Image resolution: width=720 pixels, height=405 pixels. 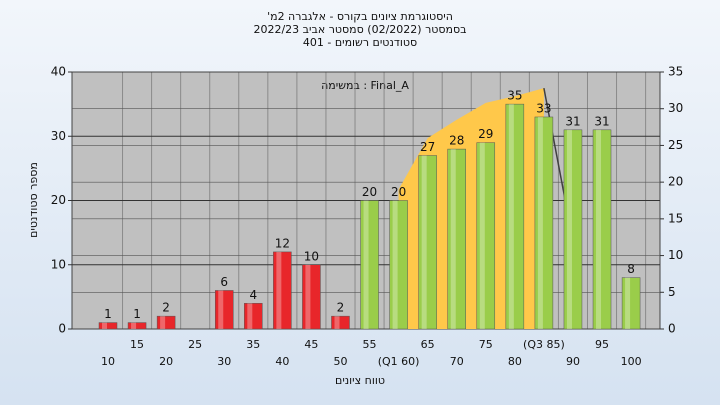 I want to click on value-label: 35, so click(x=514, y=96).